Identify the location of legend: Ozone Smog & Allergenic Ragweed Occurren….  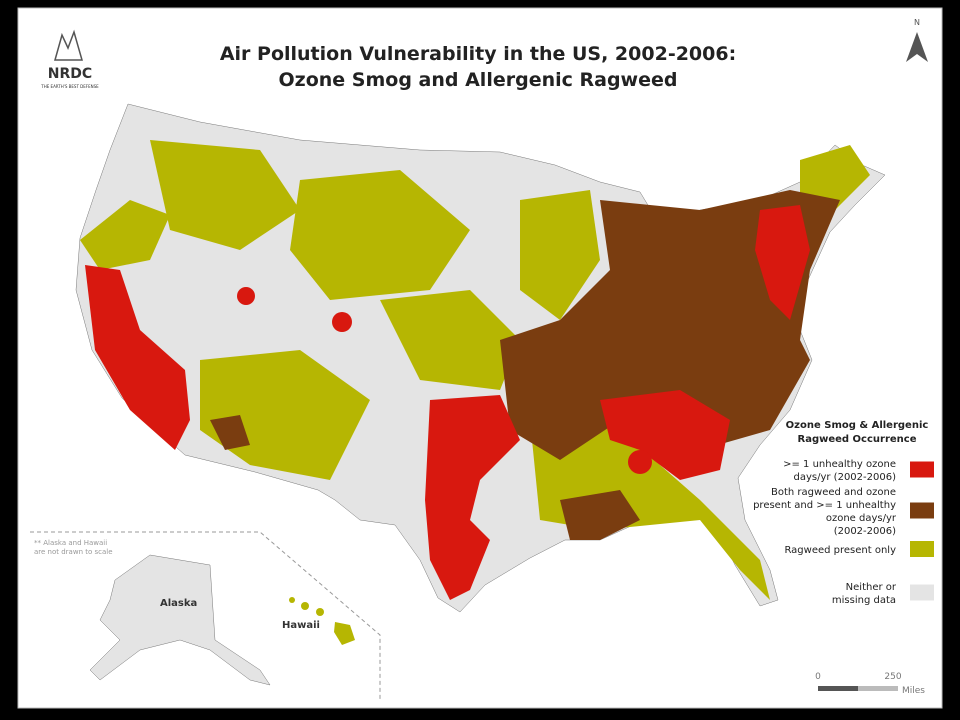
(843, 513).